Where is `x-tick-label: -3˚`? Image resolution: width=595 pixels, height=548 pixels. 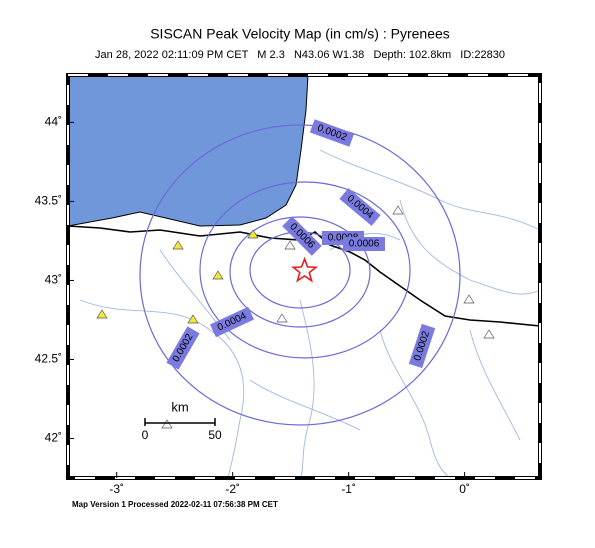
x-tick-label: -3˚ is located at coordinates (116, 489).